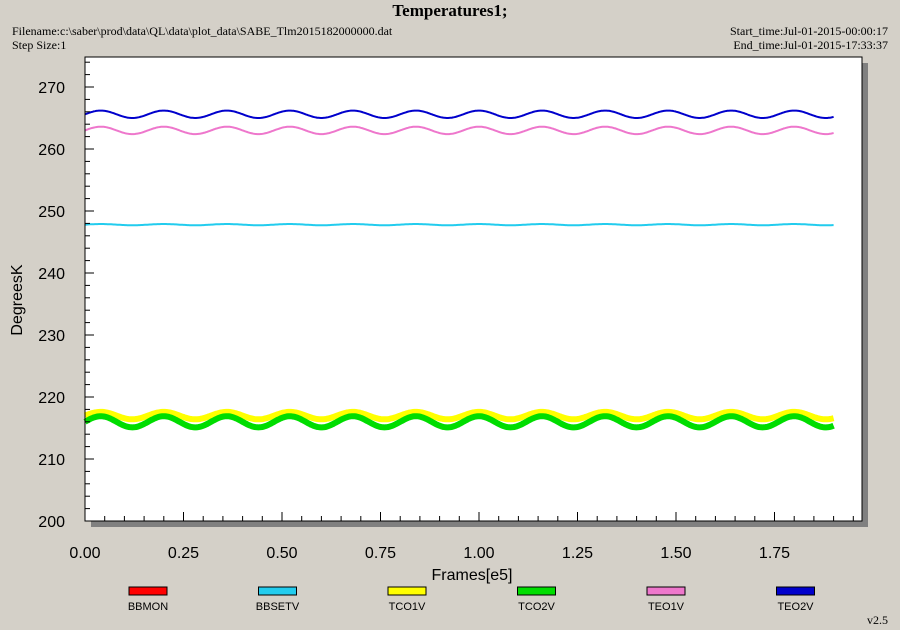  I want to click on start-time-text: Start_time:Jul-01-2015-00:00:17, so click(809, 31).